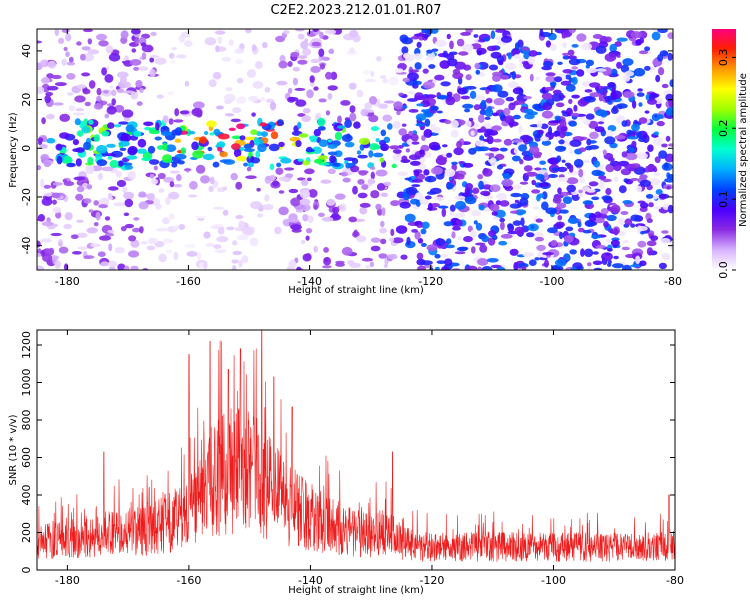 Image resolution: width=750 pixels, height=600 pixels. Describe the element at coordinates (310, 580) in the screenshot. I see `x-tick-label: -140` at that location.